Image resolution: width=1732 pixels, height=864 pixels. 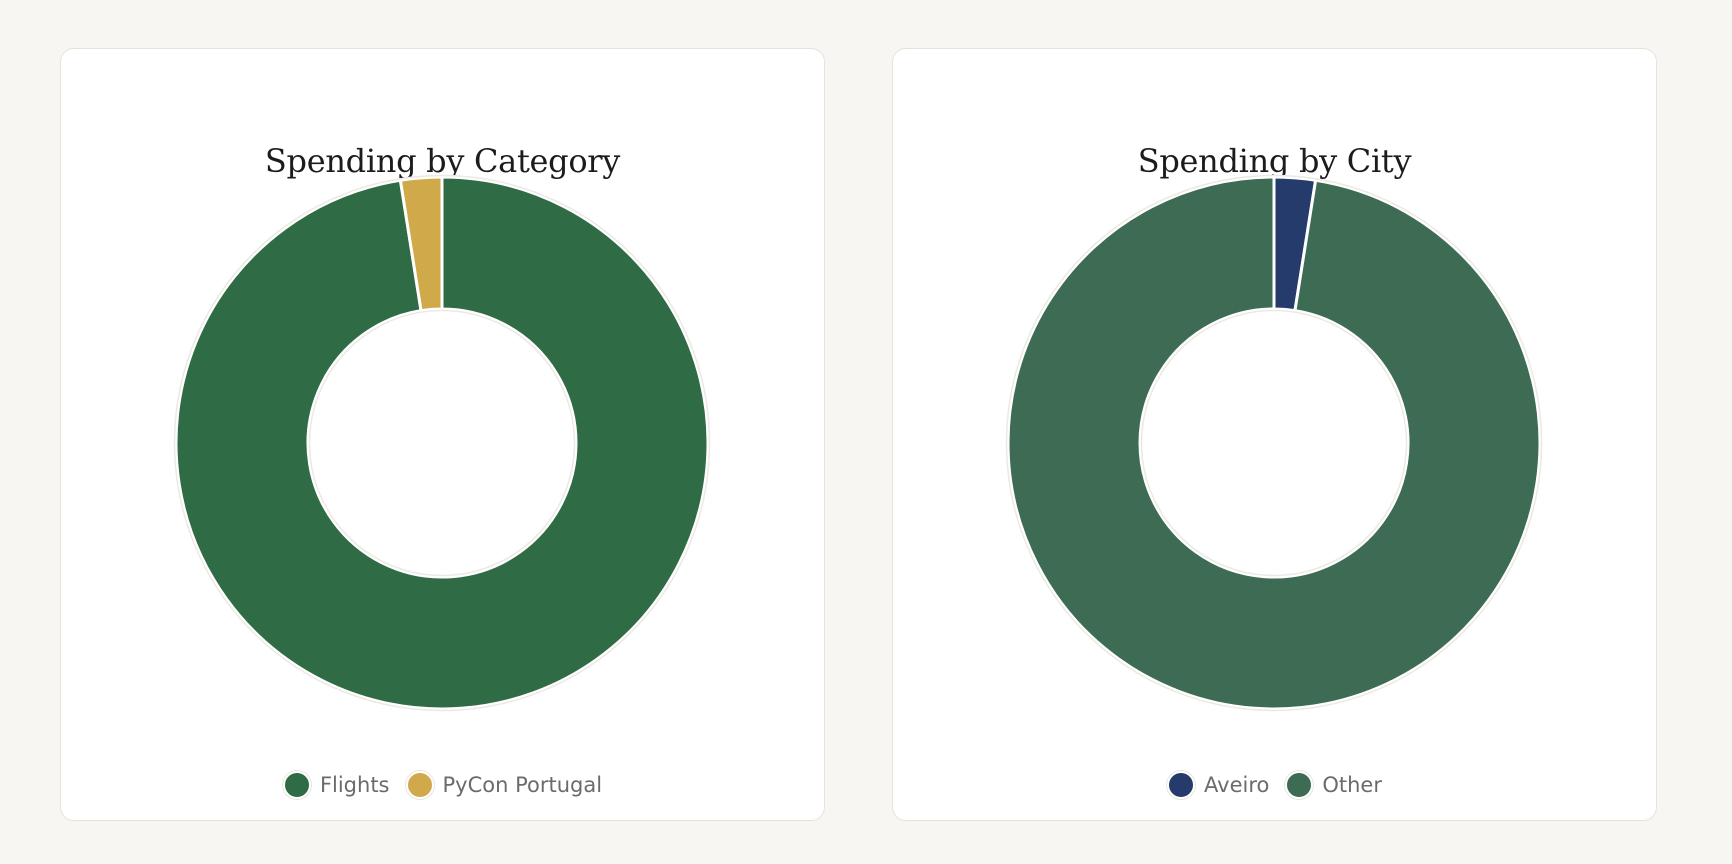 What do you see at coordinates (1274, 785) in the screenshot?
I see `city-legend: Aveiro Other` at bounding box center [1274, 785].